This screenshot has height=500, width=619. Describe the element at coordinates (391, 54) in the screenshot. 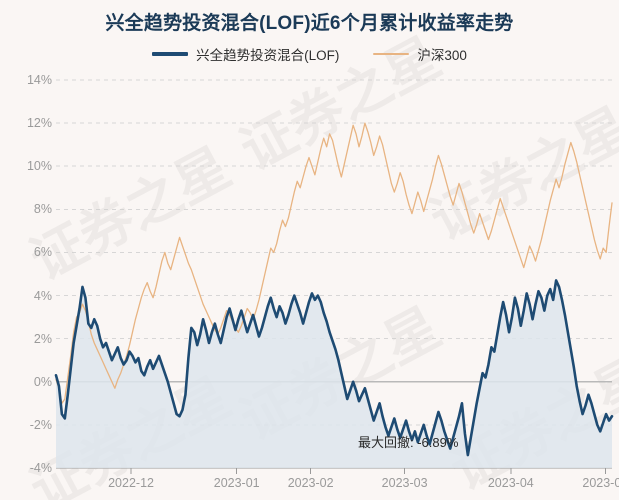

I see `legend-swatch-index` at that location.